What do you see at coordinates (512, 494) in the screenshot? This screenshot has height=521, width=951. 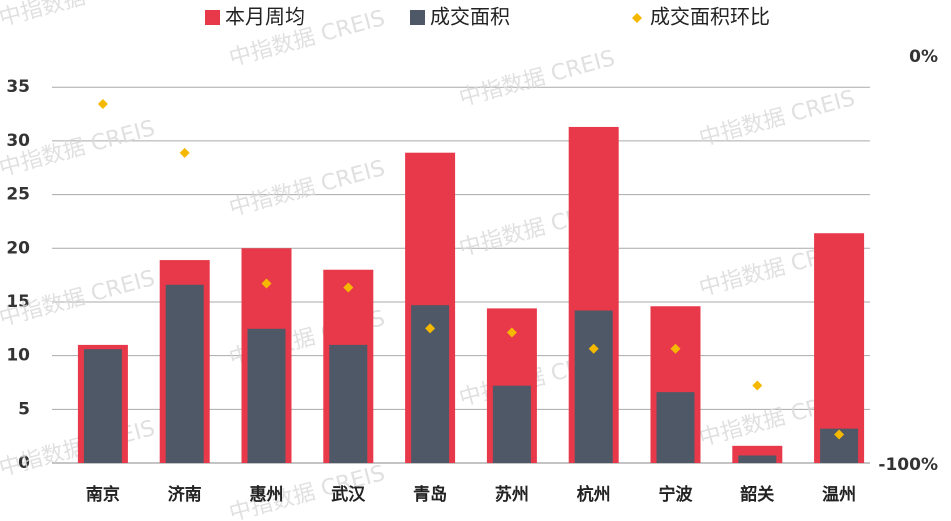 I see `x-tick-label: 苏州` at bounding box center [512, 494].